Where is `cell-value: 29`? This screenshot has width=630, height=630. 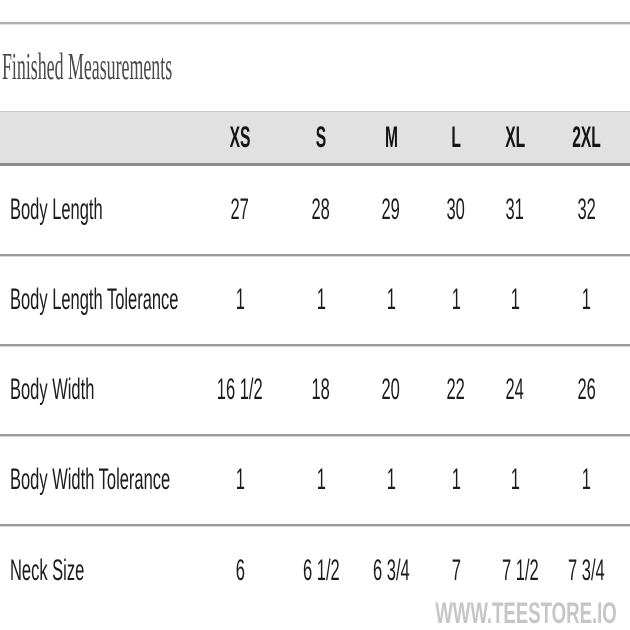 cell-value: 29 is located at coordinates (391, 211).